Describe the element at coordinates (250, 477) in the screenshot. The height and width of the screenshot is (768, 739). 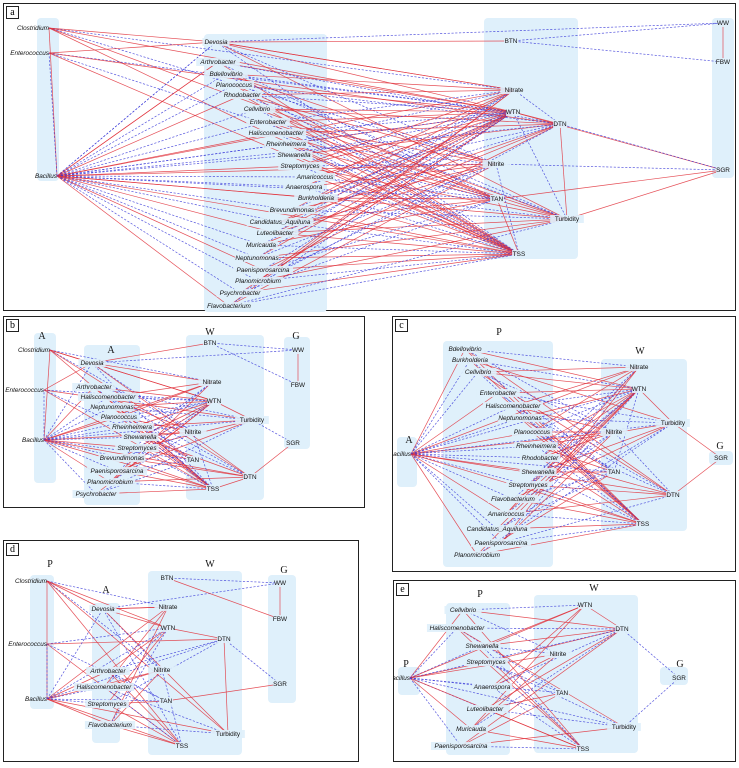
I see `node-dtn: DTN` at that location.